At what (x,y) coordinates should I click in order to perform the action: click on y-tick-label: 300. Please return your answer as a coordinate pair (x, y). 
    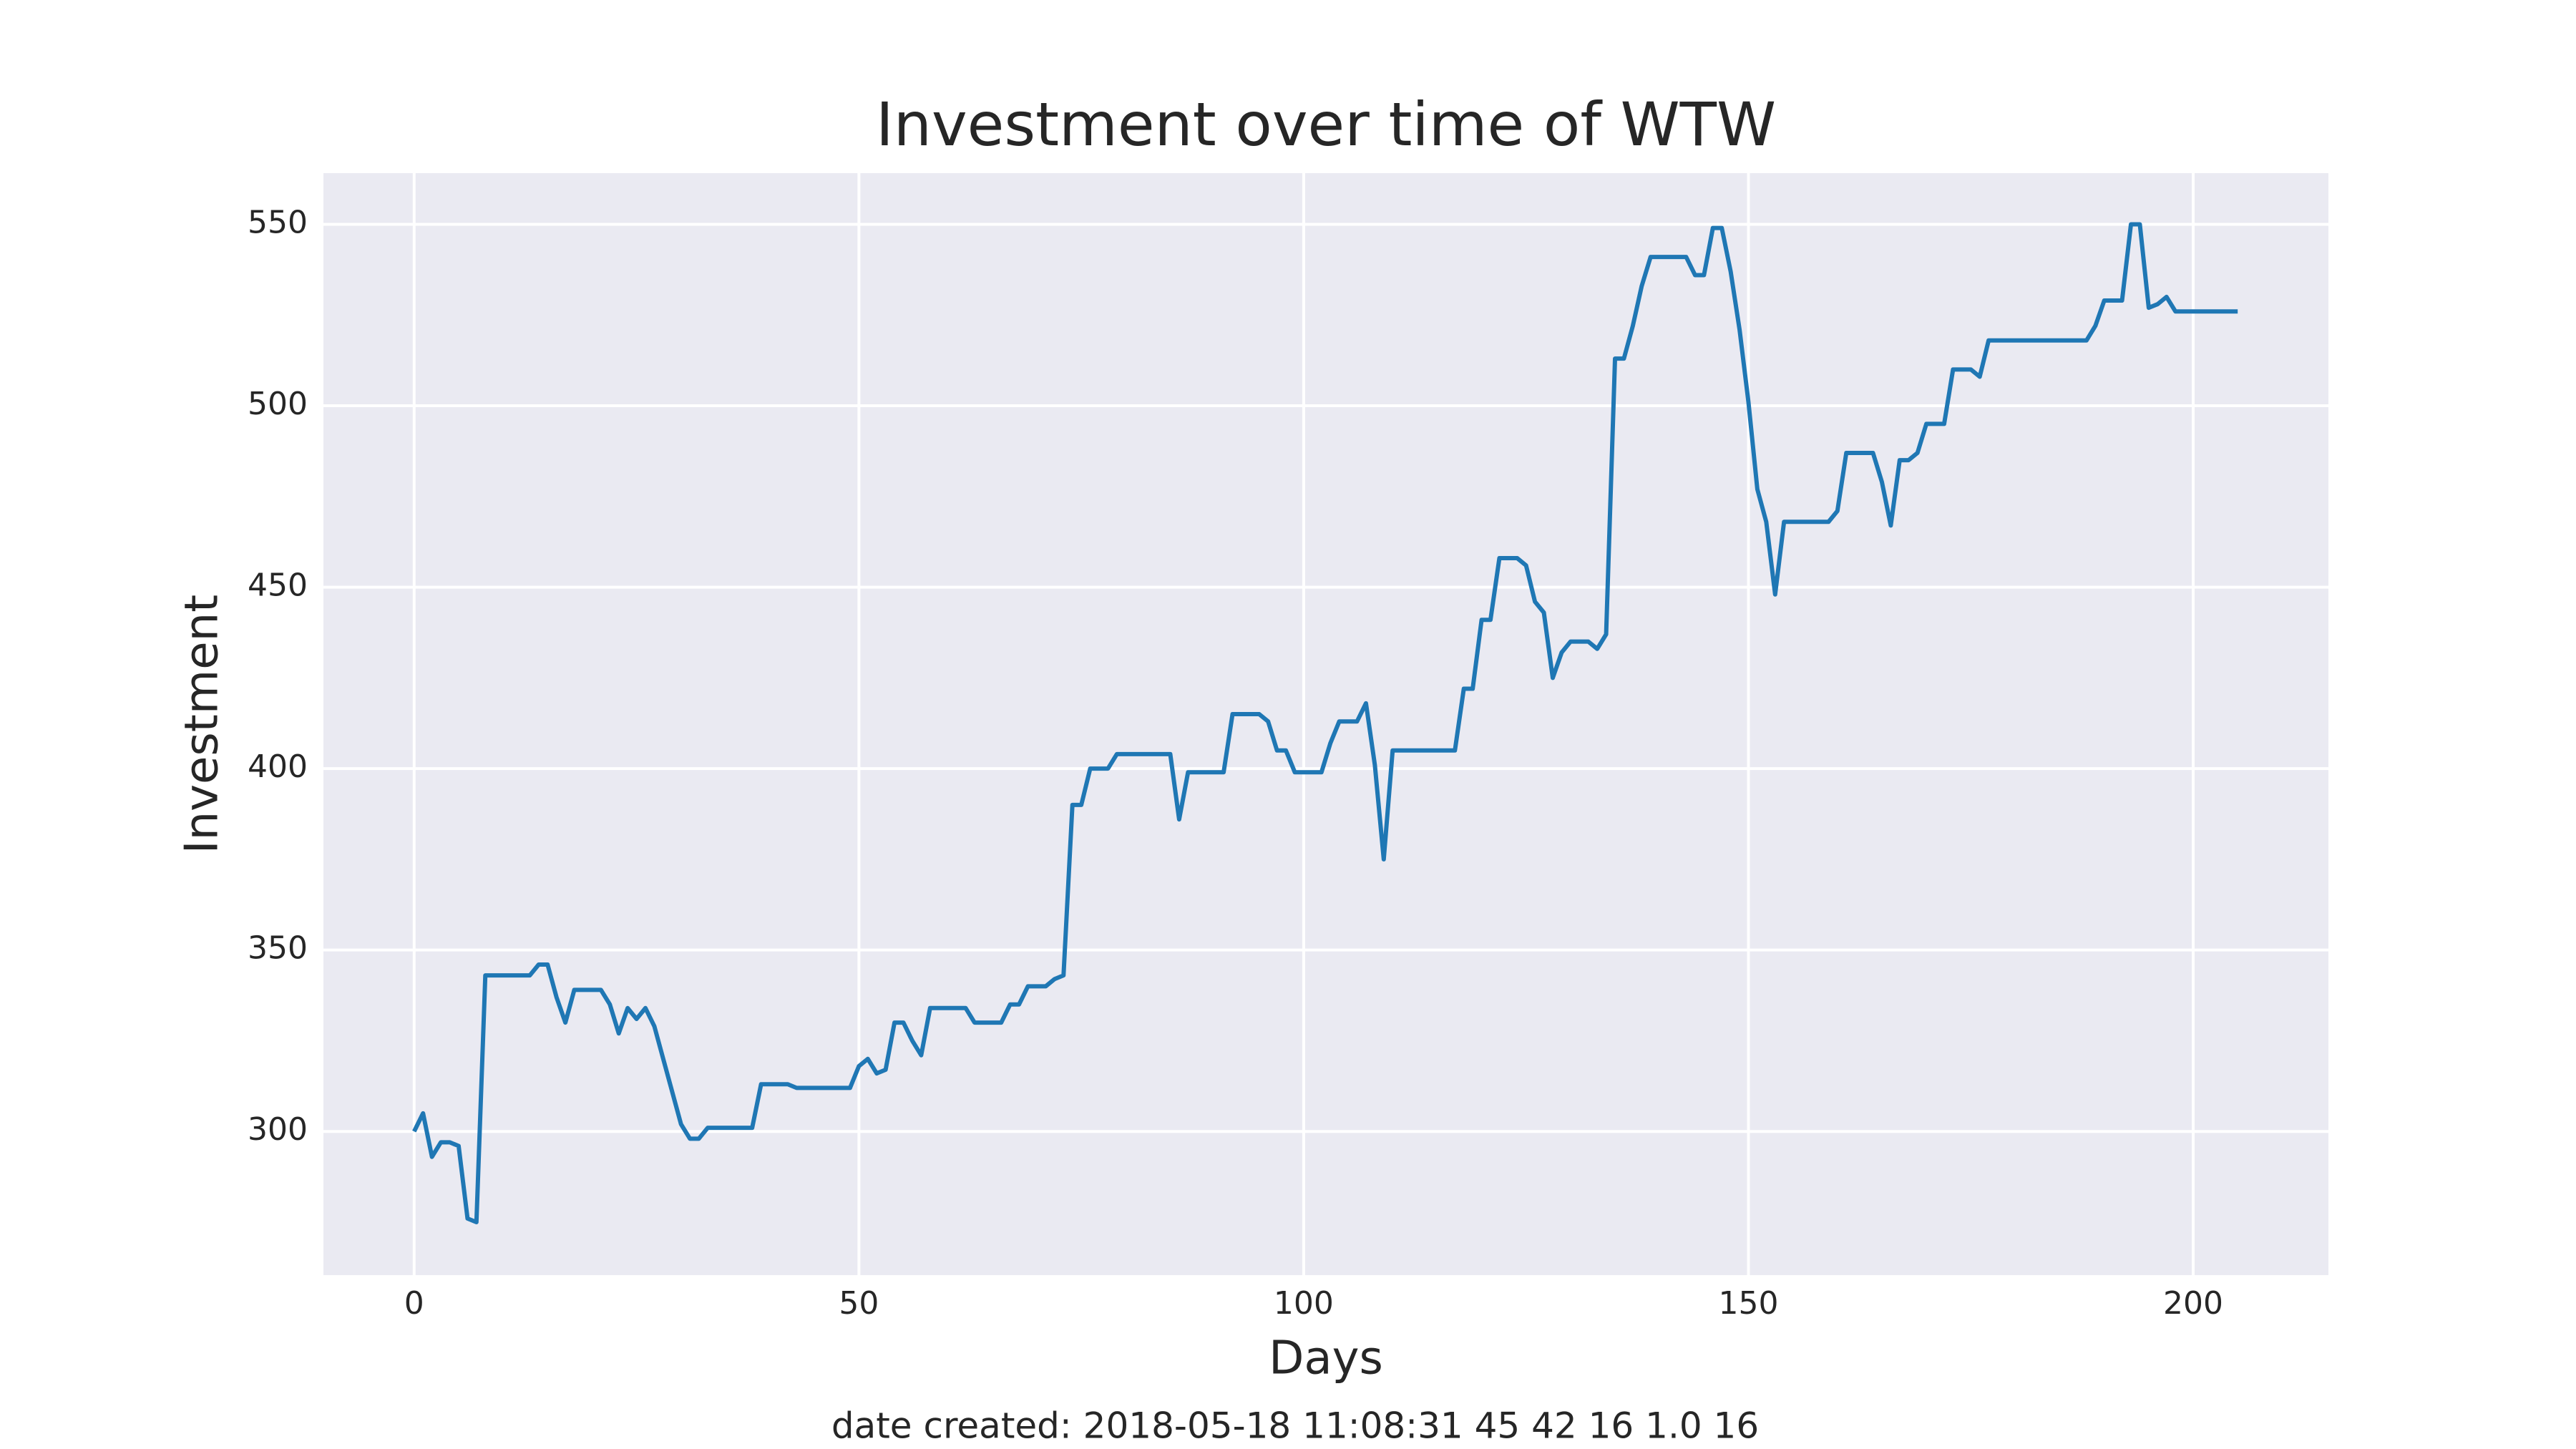
    Looking at the image, I should click on (278, 1129).